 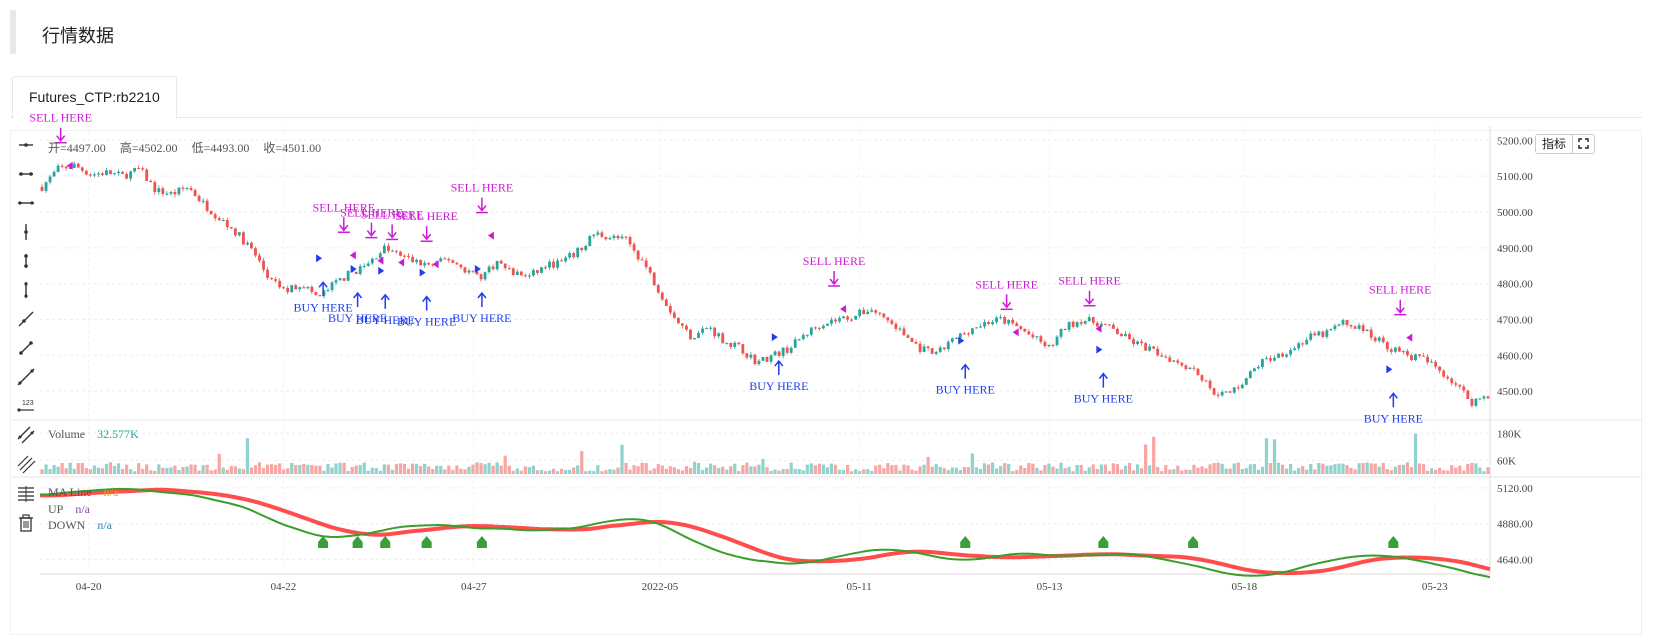 What do you see at coordinates (26, 523) in the screenshot?
I see `trash-icon` at bounding box center [26, 523].